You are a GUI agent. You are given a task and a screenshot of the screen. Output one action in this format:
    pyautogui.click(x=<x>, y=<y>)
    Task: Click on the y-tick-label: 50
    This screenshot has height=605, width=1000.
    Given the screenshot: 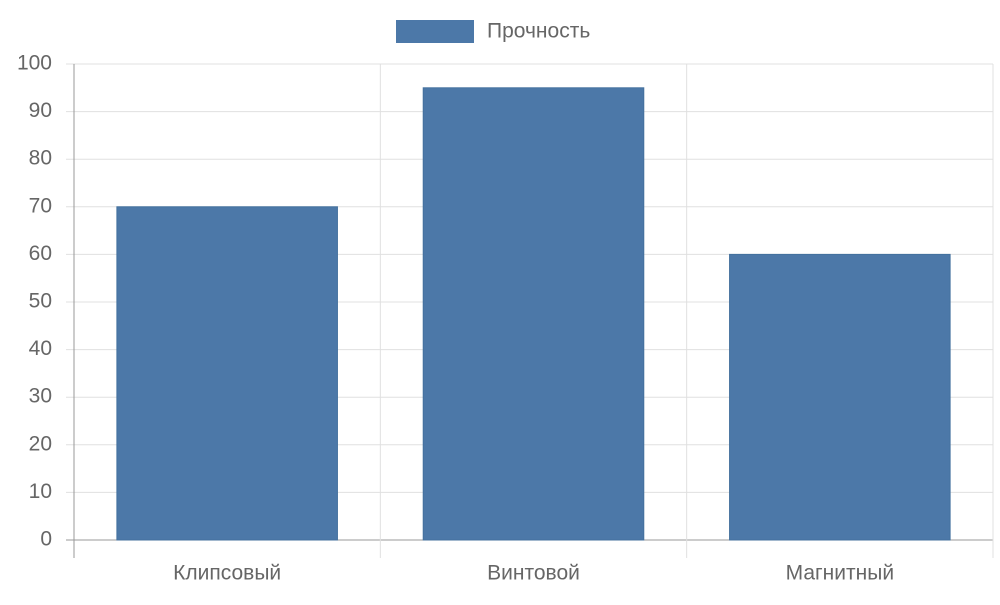 What is the action you would take?
    pyautogui.click(x=40, y=301)
    